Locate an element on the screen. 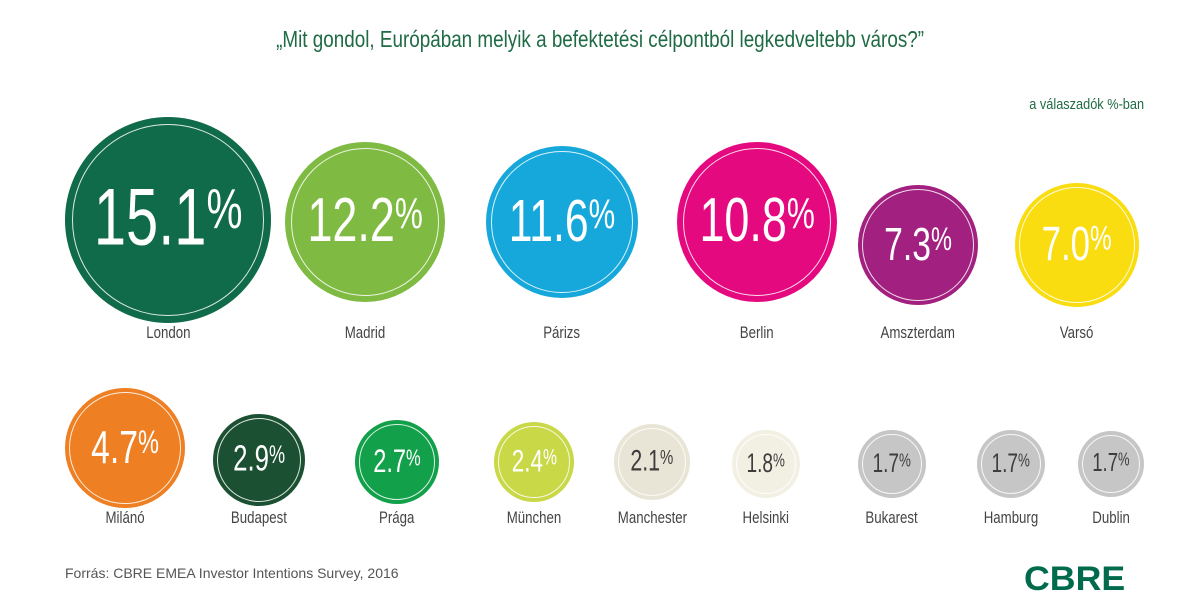 The image size is (1200, 600). city-label: Berlin is located at coordinates (757, 333).